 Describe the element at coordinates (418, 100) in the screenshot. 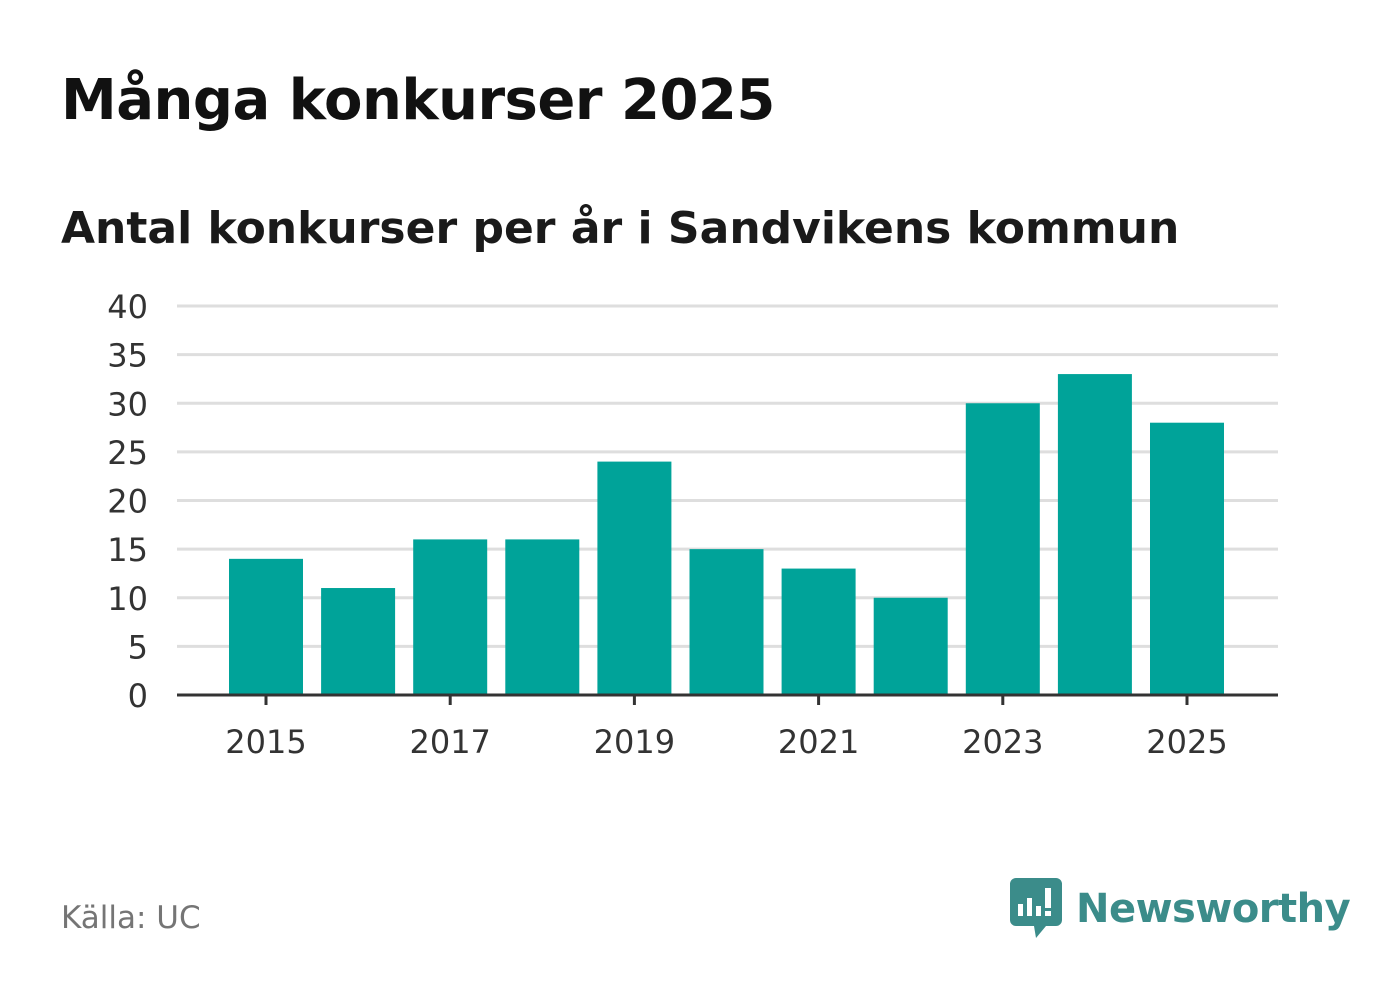

I see `chart-title: Många konkurser 2025` at that location.